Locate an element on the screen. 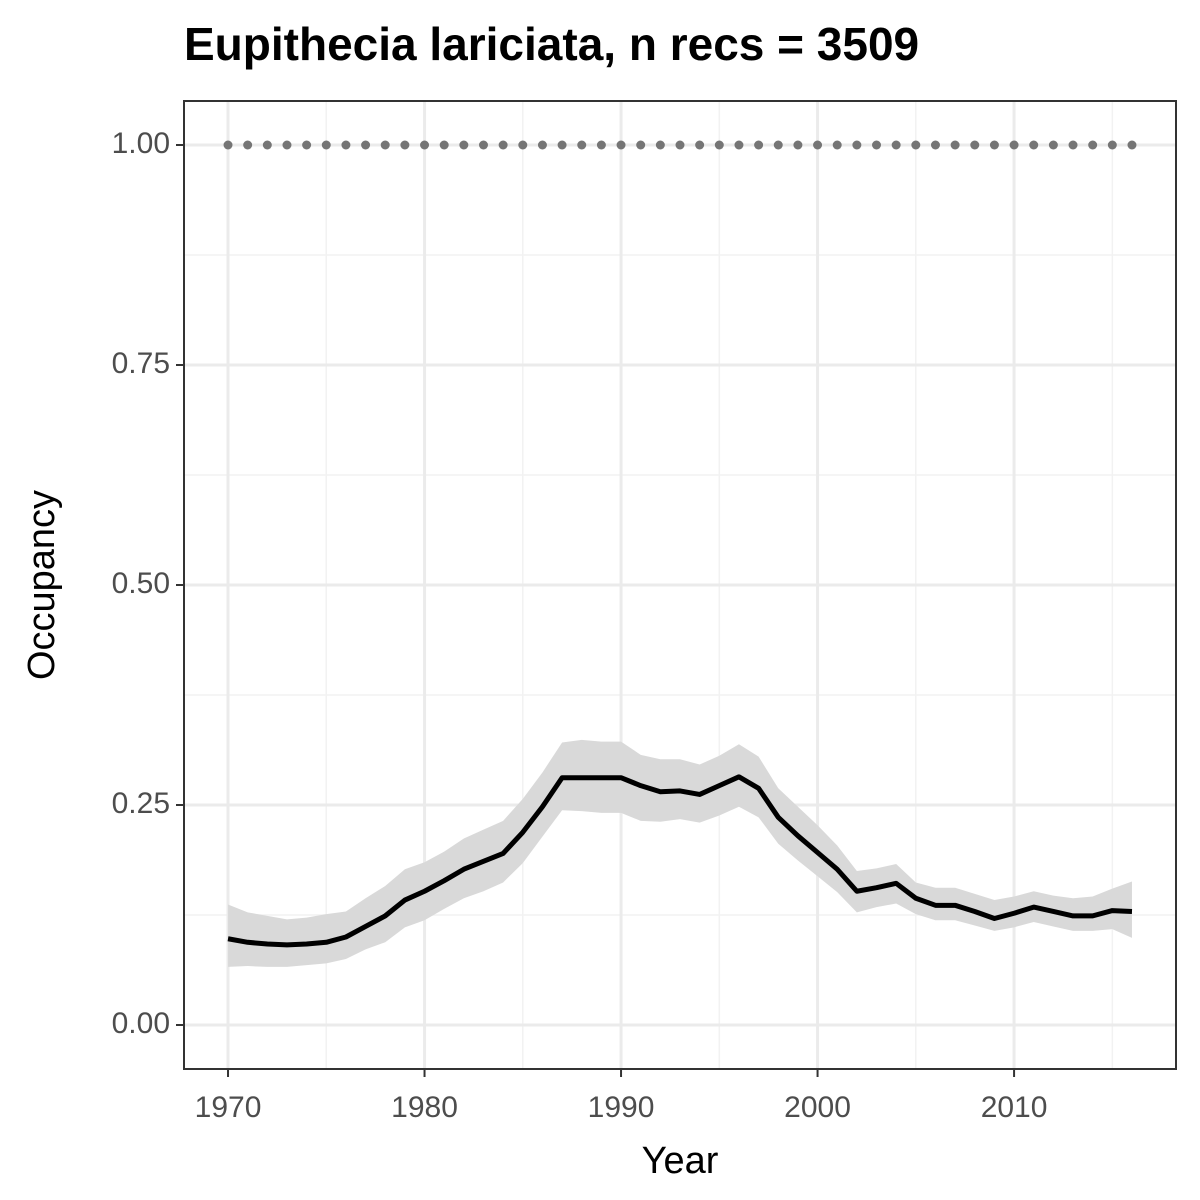 The height and width of the screenshot is (1200, 1200). y-tick-label: 1.00 is located at coordinates (141, 143).